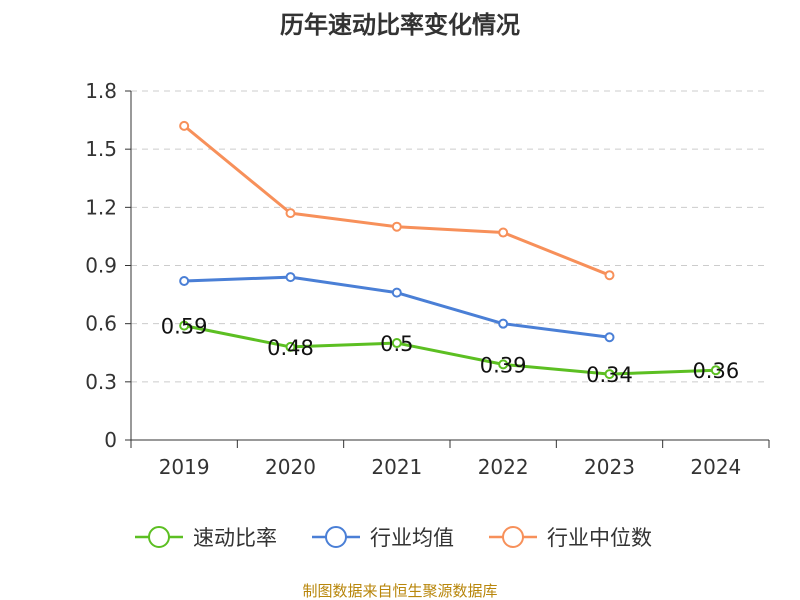  Describe the element at coordinates (400, 25) in the screenshot. I see `chart-title: 历年速动比率变化情况` at that location.